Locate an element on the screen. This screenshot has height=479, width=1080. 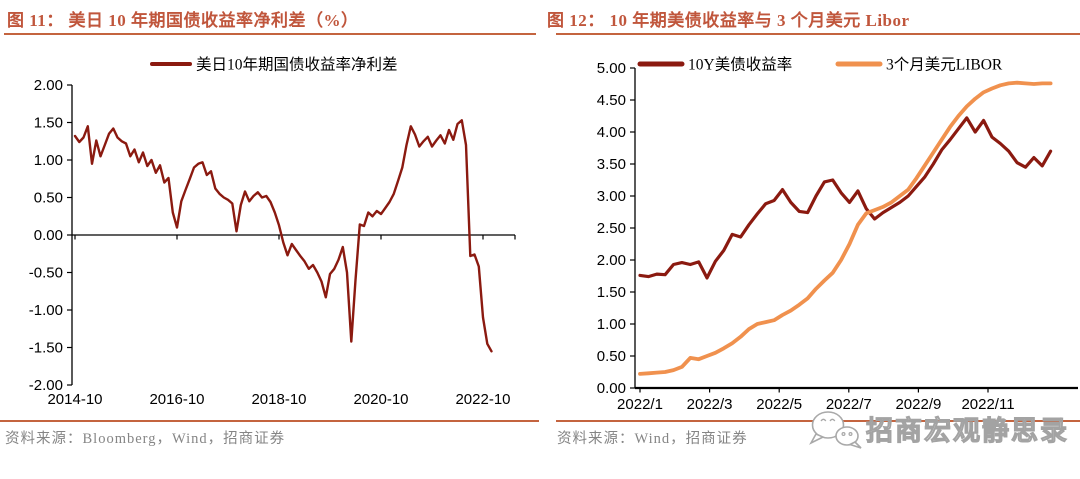
x-tick-label: 2020-10 is located at coordinates (380, 399).